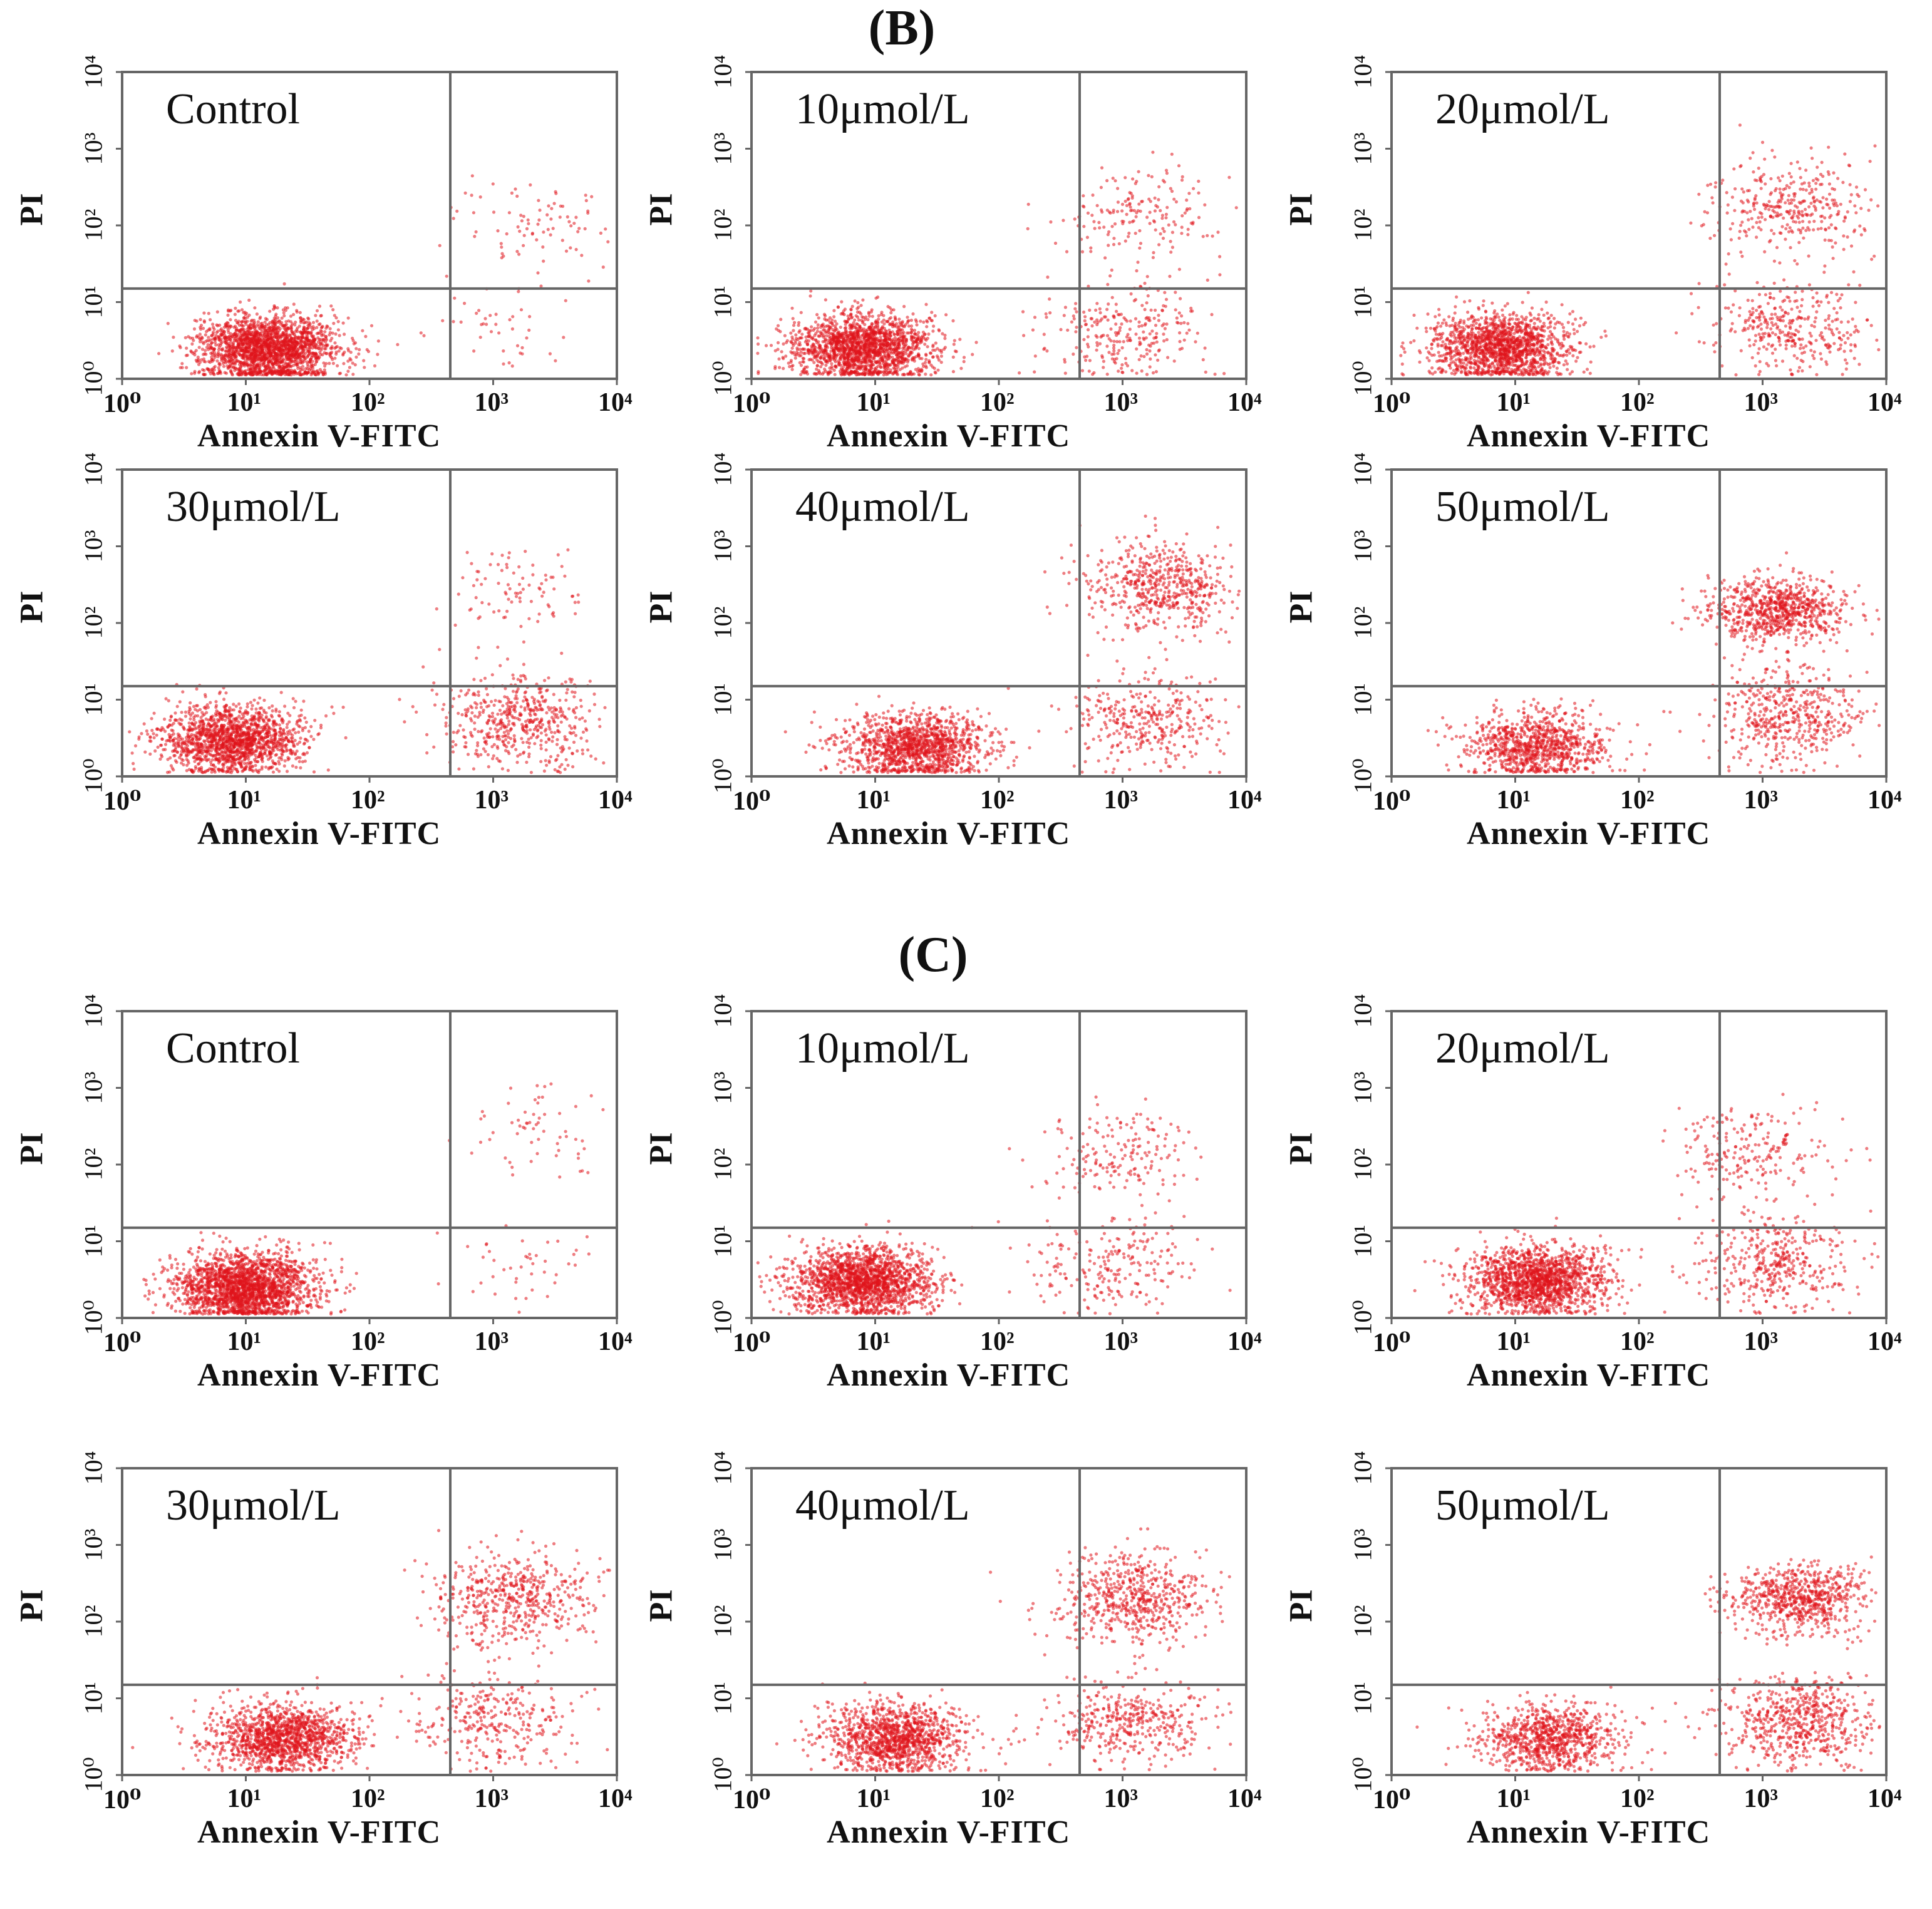 The height and width of the screenshot is (1909, 1932). What do you see at coordinates (492, 403) in the screenshot?
I see `x-tick-label: 10³` at bounding box center [492, 403].